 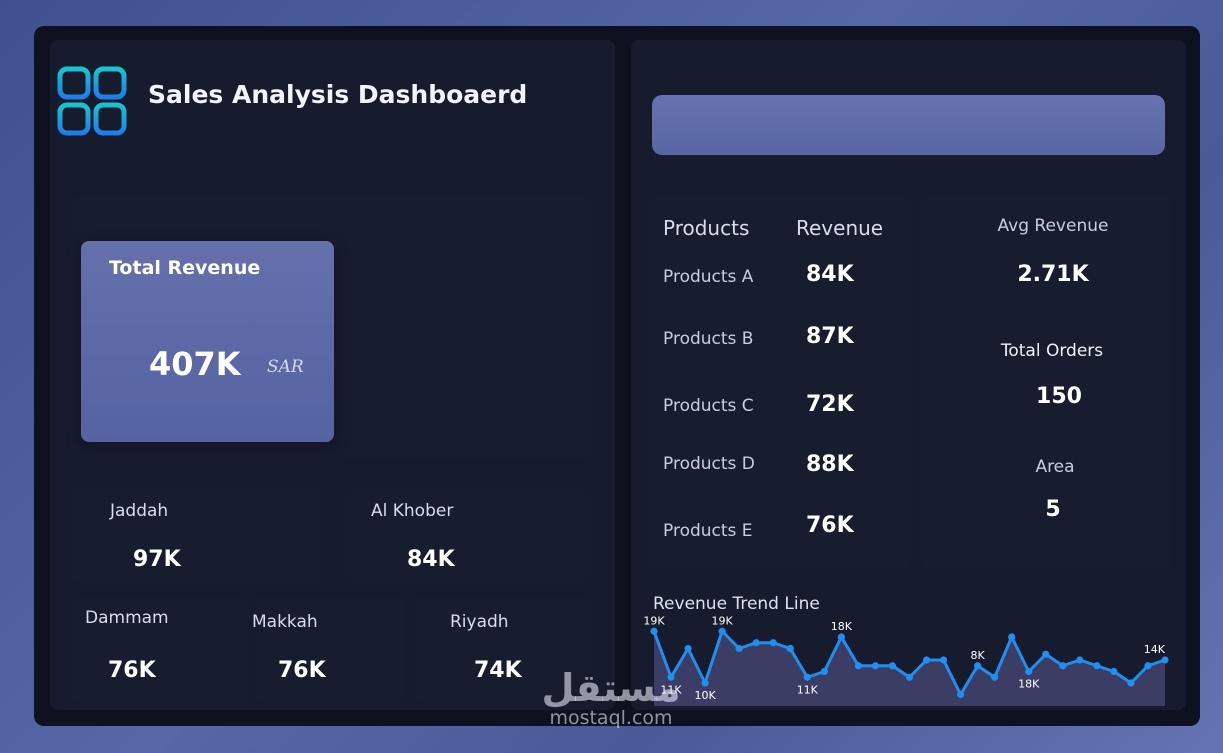 I want to click on city-card-dammam, so click(x=159, y=649).